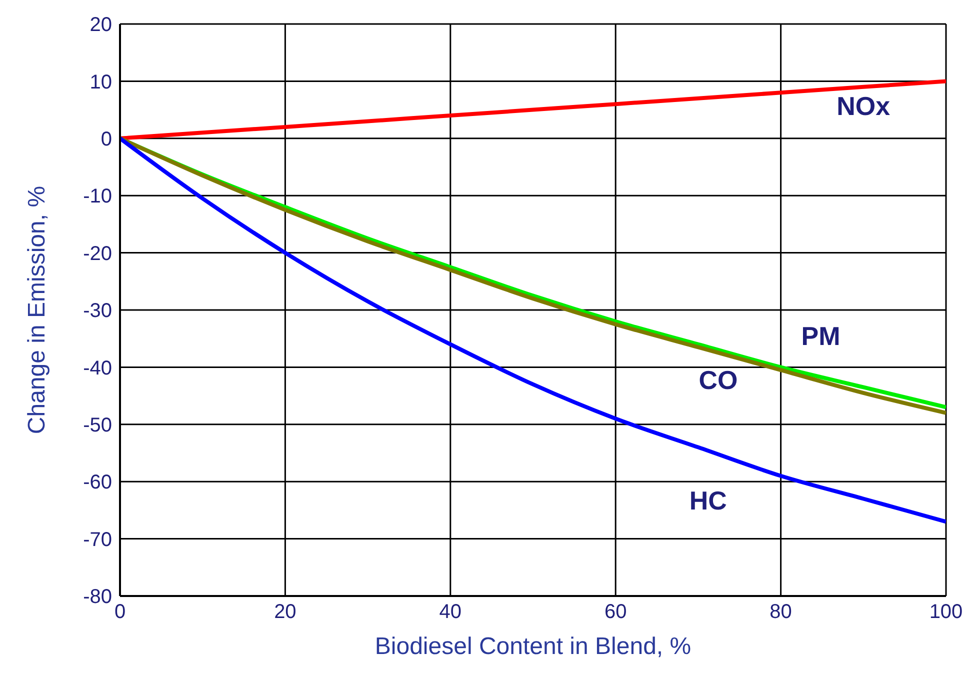  Describe the element at coordinates (97, 425) in the screenshot. I see `y-tick-label: -50` at that location.